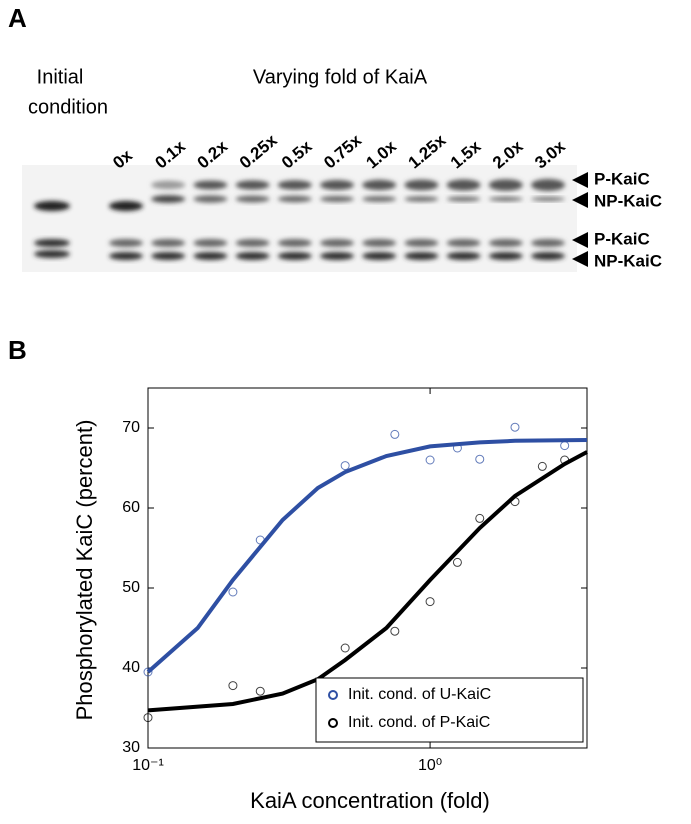  What do you see at coordinates (449, 710) in the screenshot?
I see `legend-box` at bounding box center [449, 710].